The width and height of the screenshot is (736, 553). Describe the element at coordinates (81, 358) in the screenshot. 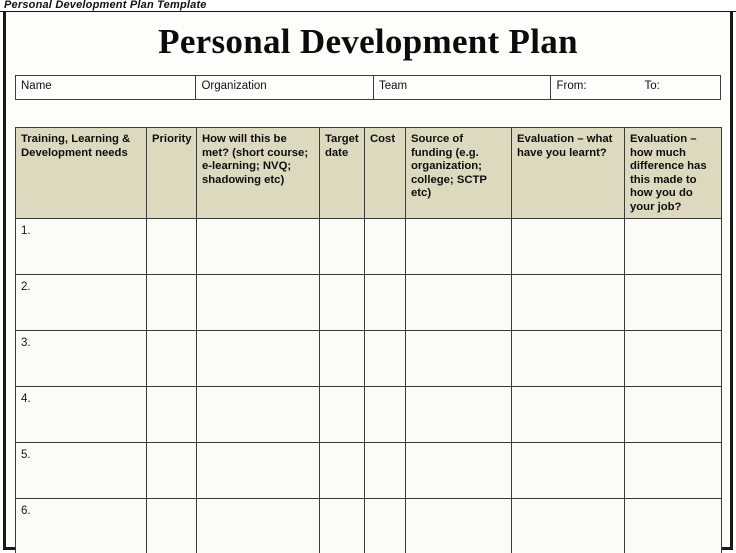

I see `row-number: 3.` at that location.